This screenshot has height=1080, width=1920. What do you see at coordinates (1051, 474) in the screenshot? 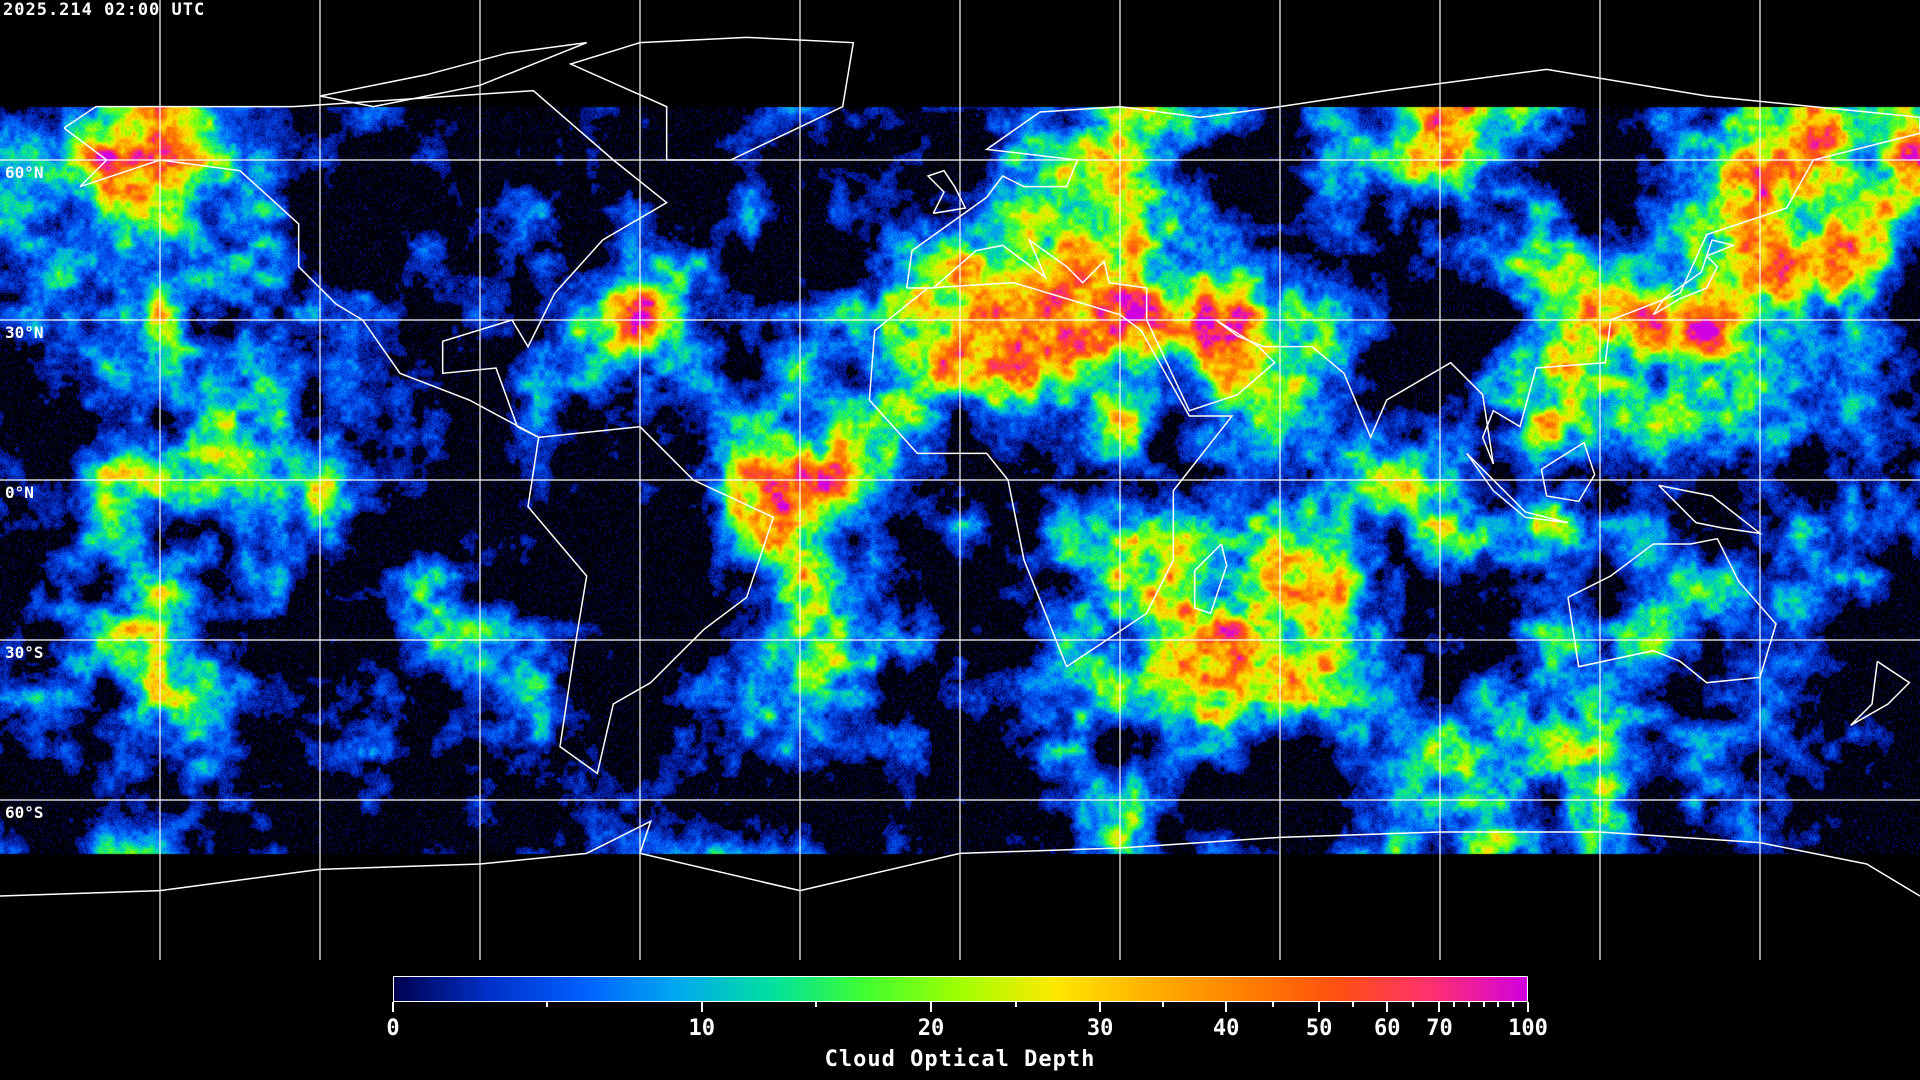
I see `coastline-africa` at bounding box center [1051, 474].